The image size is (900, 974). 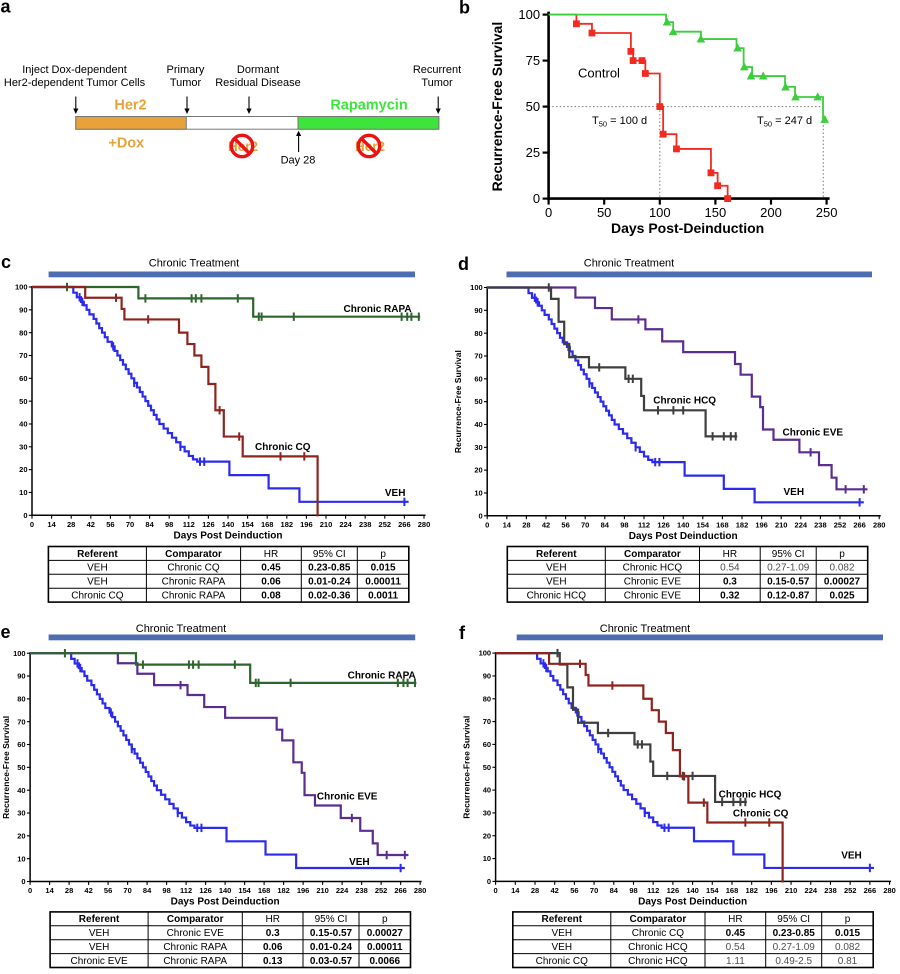 What do you see at coordinates (794, 933) in the screenshot?
I see `svg-text: 0.23-0.85` at bounding box center [794, 933].